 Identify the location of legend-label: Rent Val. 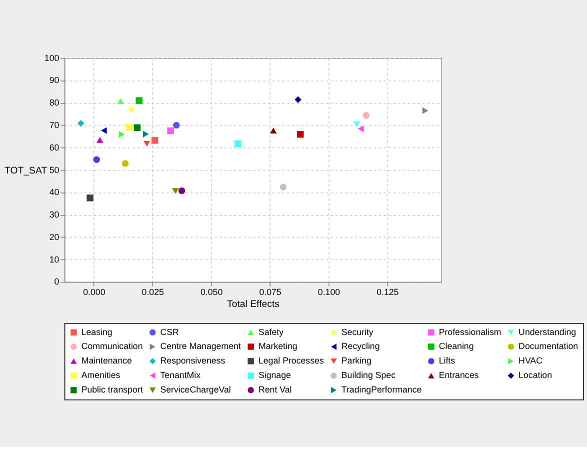
(275, 389).